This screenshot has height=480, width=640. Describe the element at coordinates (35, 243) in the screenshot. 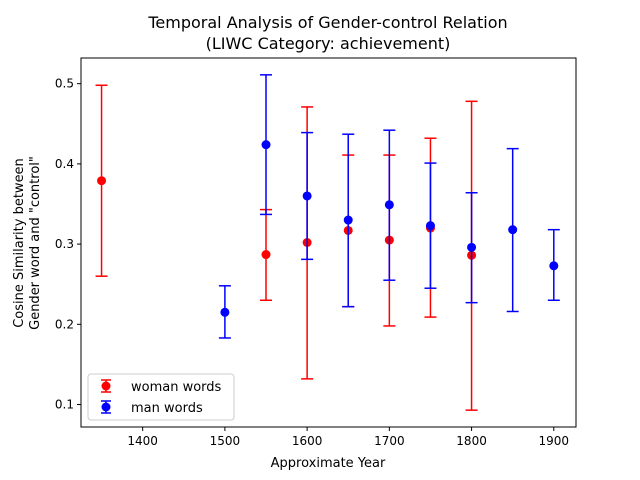

I see `y-axis-label-line2: Gender word and "control"` at that location.